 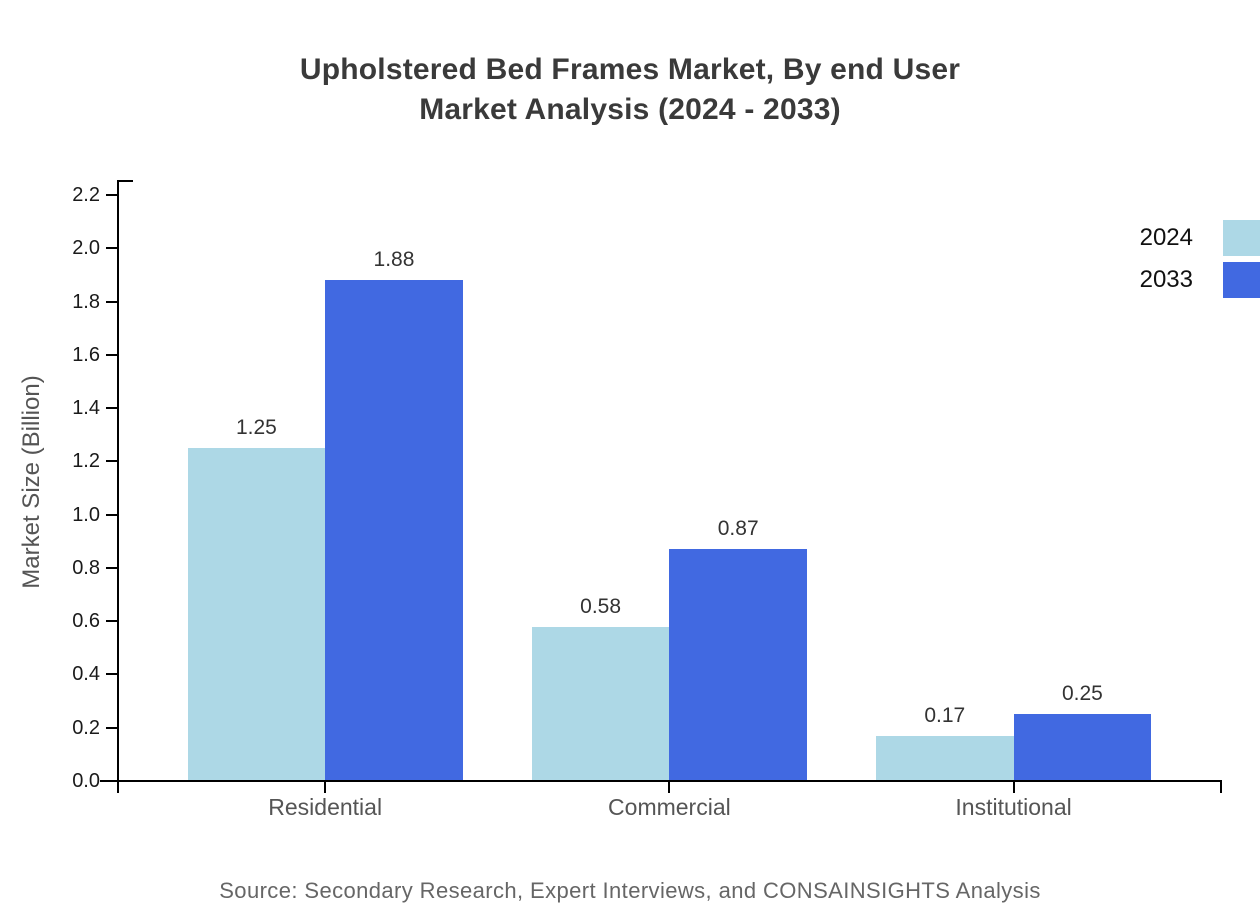 I want to click on bar-value-label: 1.25, so click(x=256, y=428).